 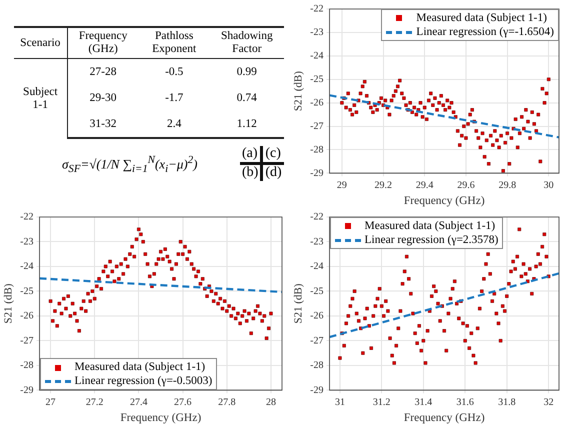 What do you see at coordinates (174, 42) in the screenshot?
I see `text: Pathloss Exponent` at bounding box center [174, 42].